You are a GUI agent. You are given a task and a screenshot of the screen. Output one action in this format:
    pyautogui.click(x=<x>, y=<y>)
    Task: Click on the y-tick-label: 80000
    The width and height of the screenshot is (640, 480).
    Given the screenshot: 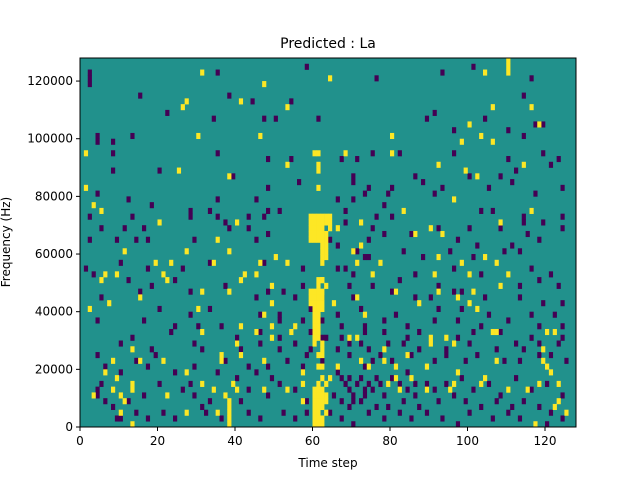 What is the action you would take?
    pyautogui.click(x=54, y=196)
    